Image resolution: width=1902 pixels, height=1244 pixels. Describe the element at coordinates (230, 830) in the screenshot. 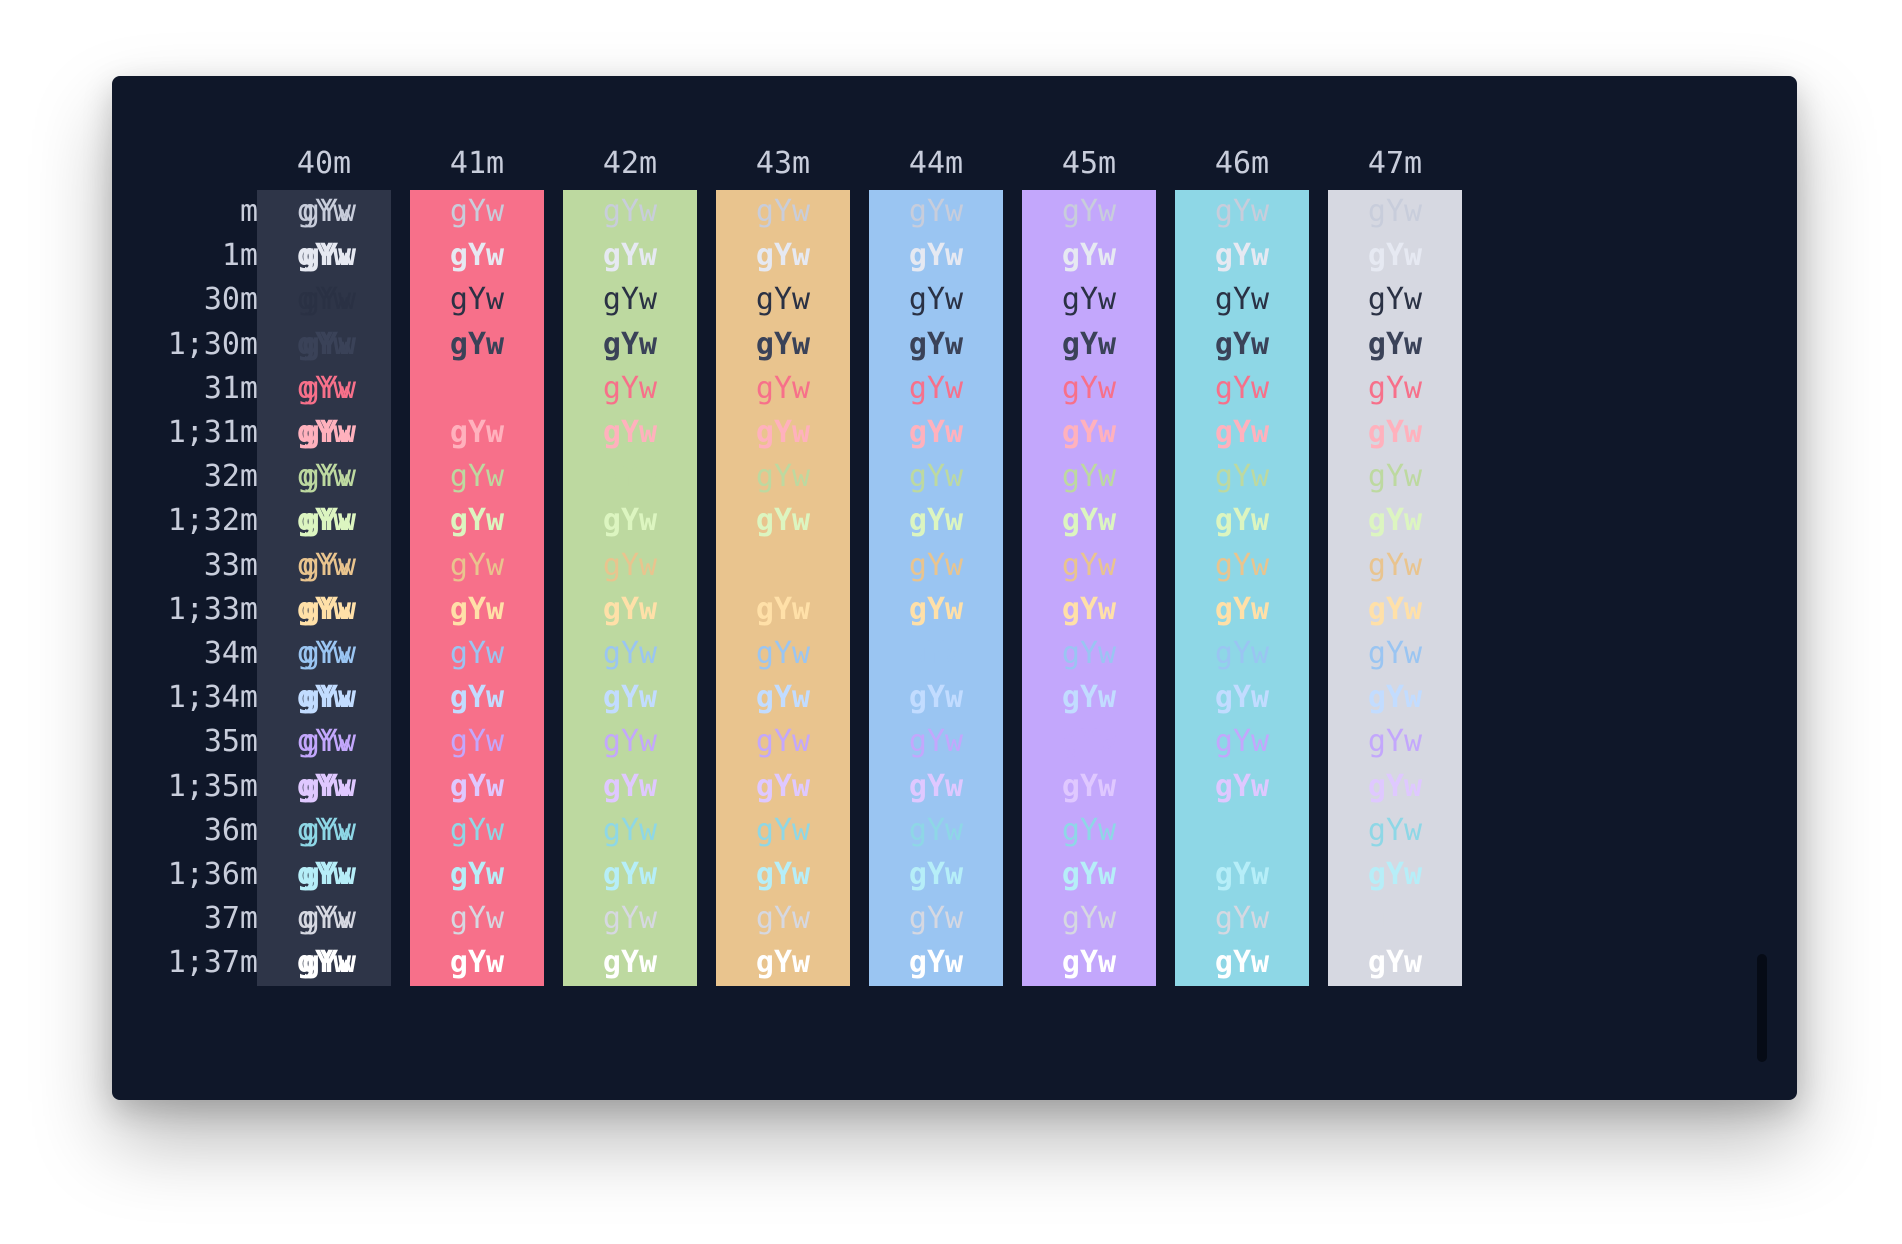

I see `row-label: 36m` at that location.